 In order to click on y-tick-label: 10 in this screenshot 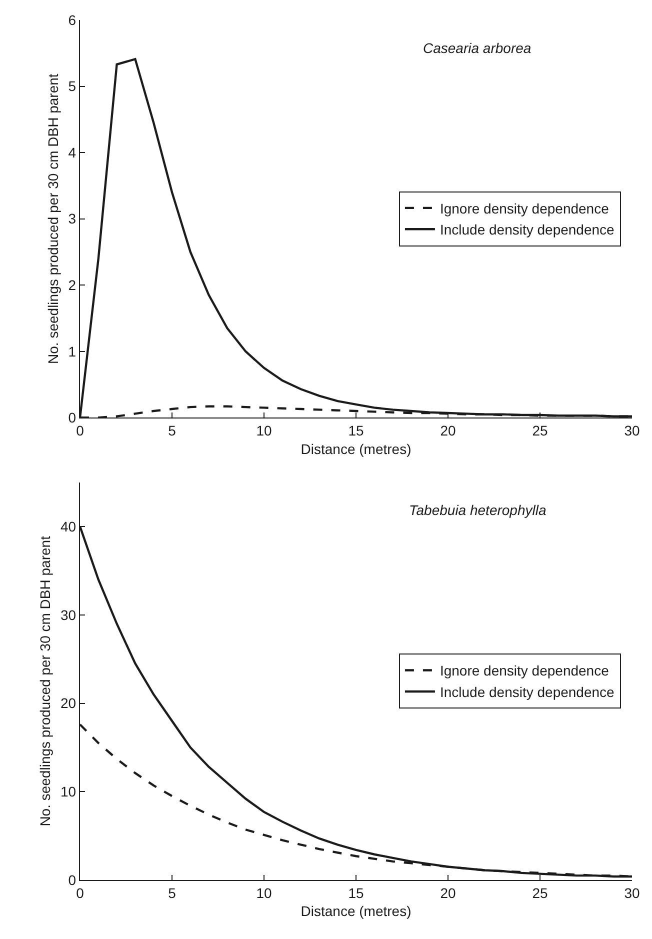, I will do `click(68, 792)`.